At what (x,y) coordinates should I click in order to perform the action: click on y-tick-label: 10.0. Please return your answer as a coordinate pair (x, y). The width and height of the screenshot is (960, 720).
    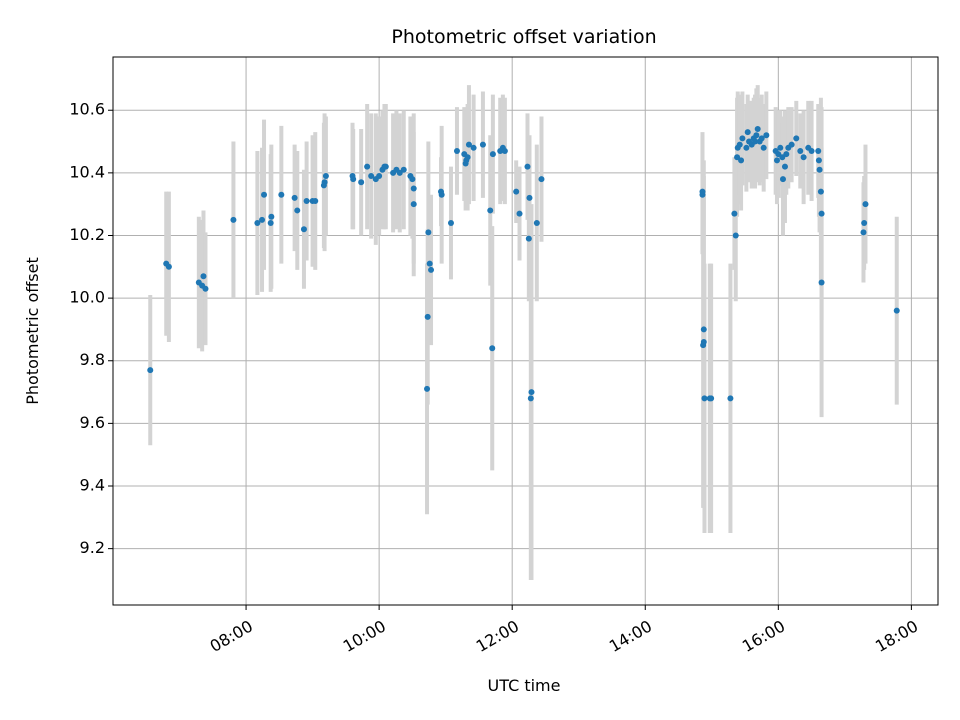
    Looking at the image, I should click on (87, 297).